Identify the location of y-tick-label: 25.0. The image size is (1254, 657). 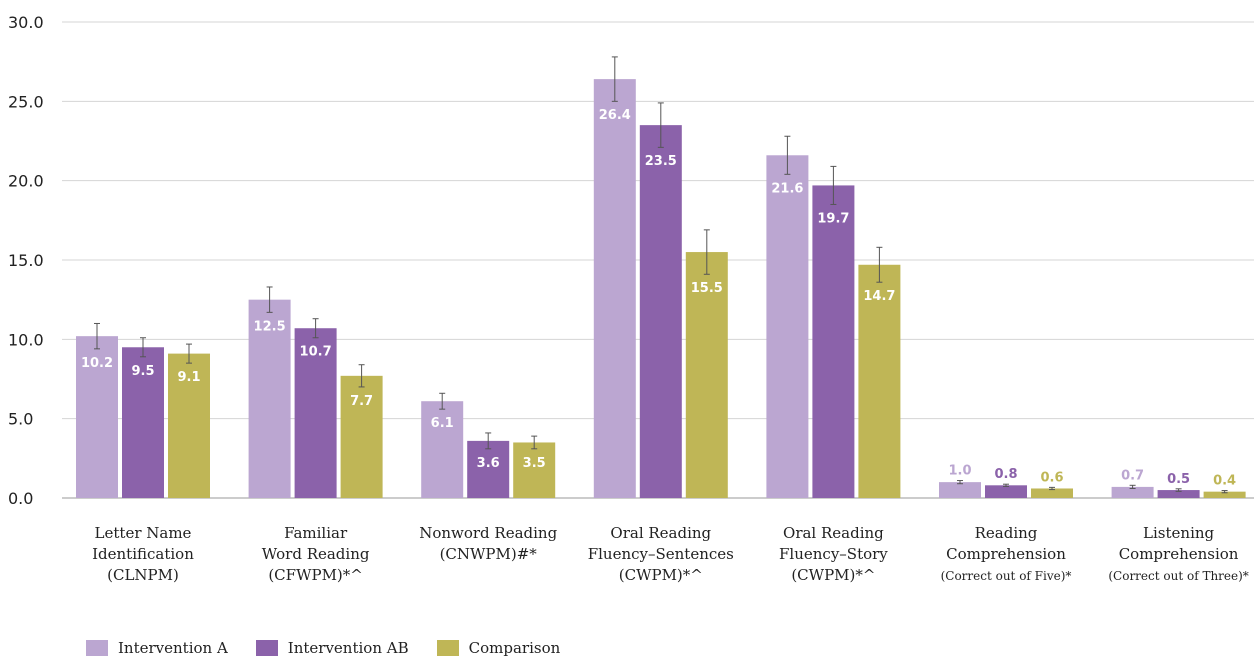
(26, 101).